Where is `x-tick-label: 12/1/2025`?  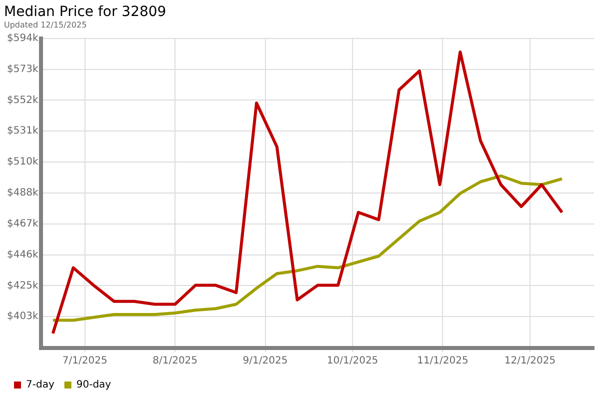
x-tick-label: 12/1/2025 is located at coordinates (530, 361).